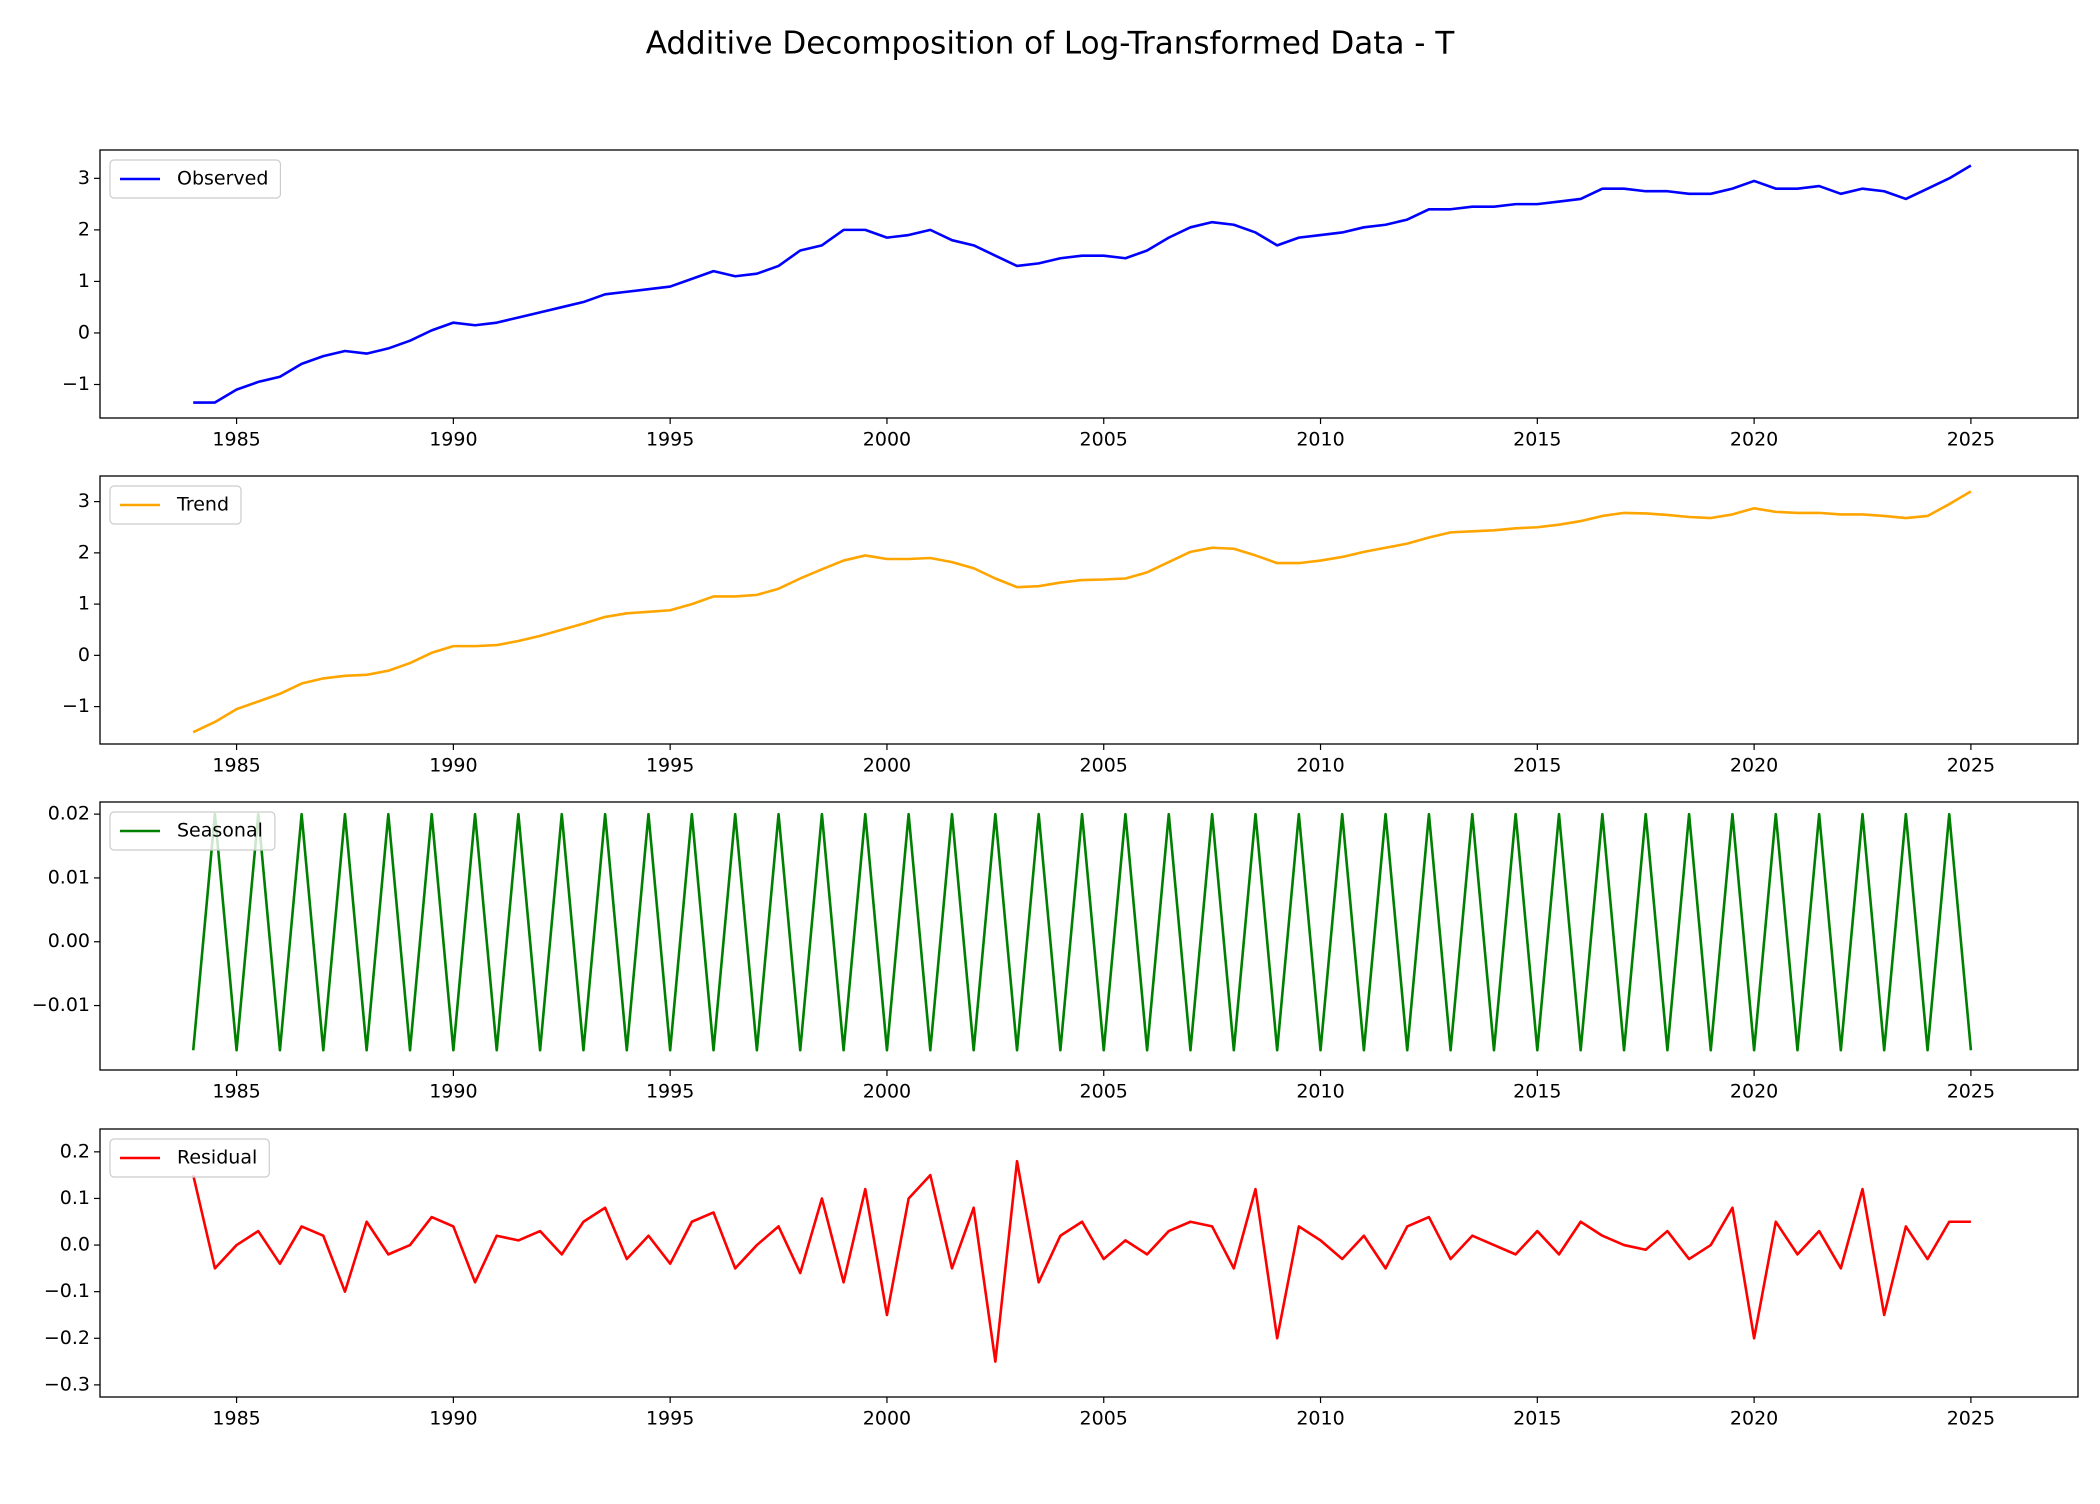 This screenshot has height=1504, width=2100. What do you see at coordinates (69, 941) in the screenshot?
I see `y-tick-label: 0.00` at bounding box center [69, 941].